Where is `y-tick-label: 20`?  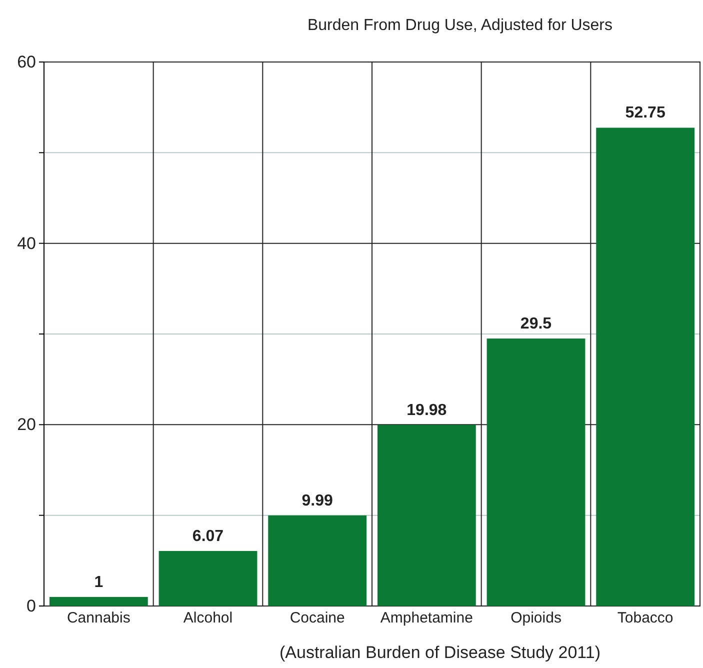 y-tick-label: 20 is located at coordinates (26, 424).